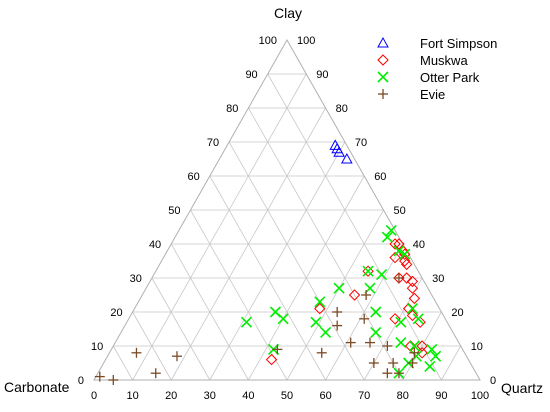 The image size is (550, 412). Describe the element at coordinates (322, 75) in the screenshot. I see `tick-label-carbonate: 90` at that location.